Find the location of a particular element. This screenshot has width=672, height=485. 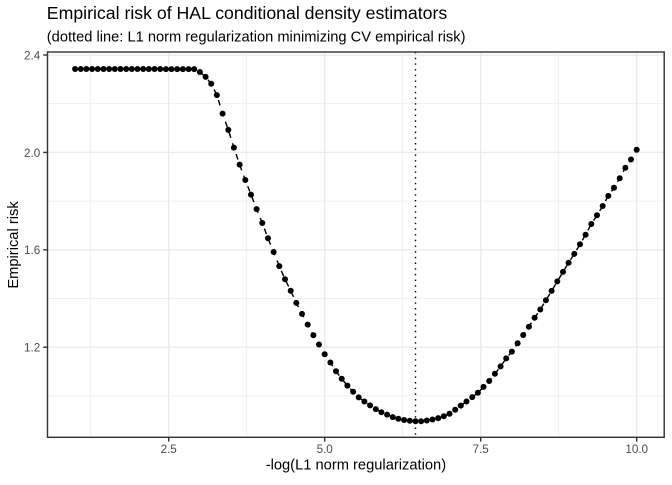

svg-text: 5.0 is located at coordinates (325, 449).